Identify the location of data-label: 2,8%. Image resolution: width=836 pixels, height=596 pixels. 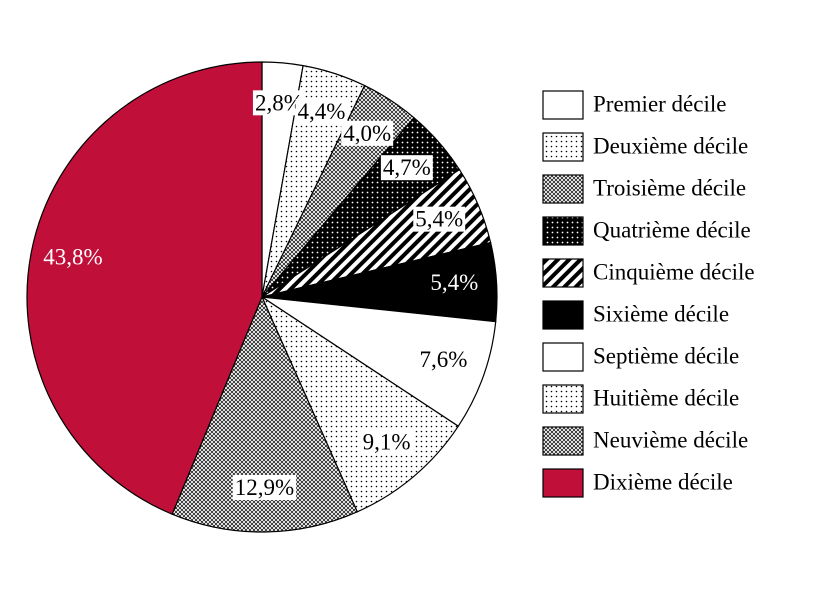
(279, 102).